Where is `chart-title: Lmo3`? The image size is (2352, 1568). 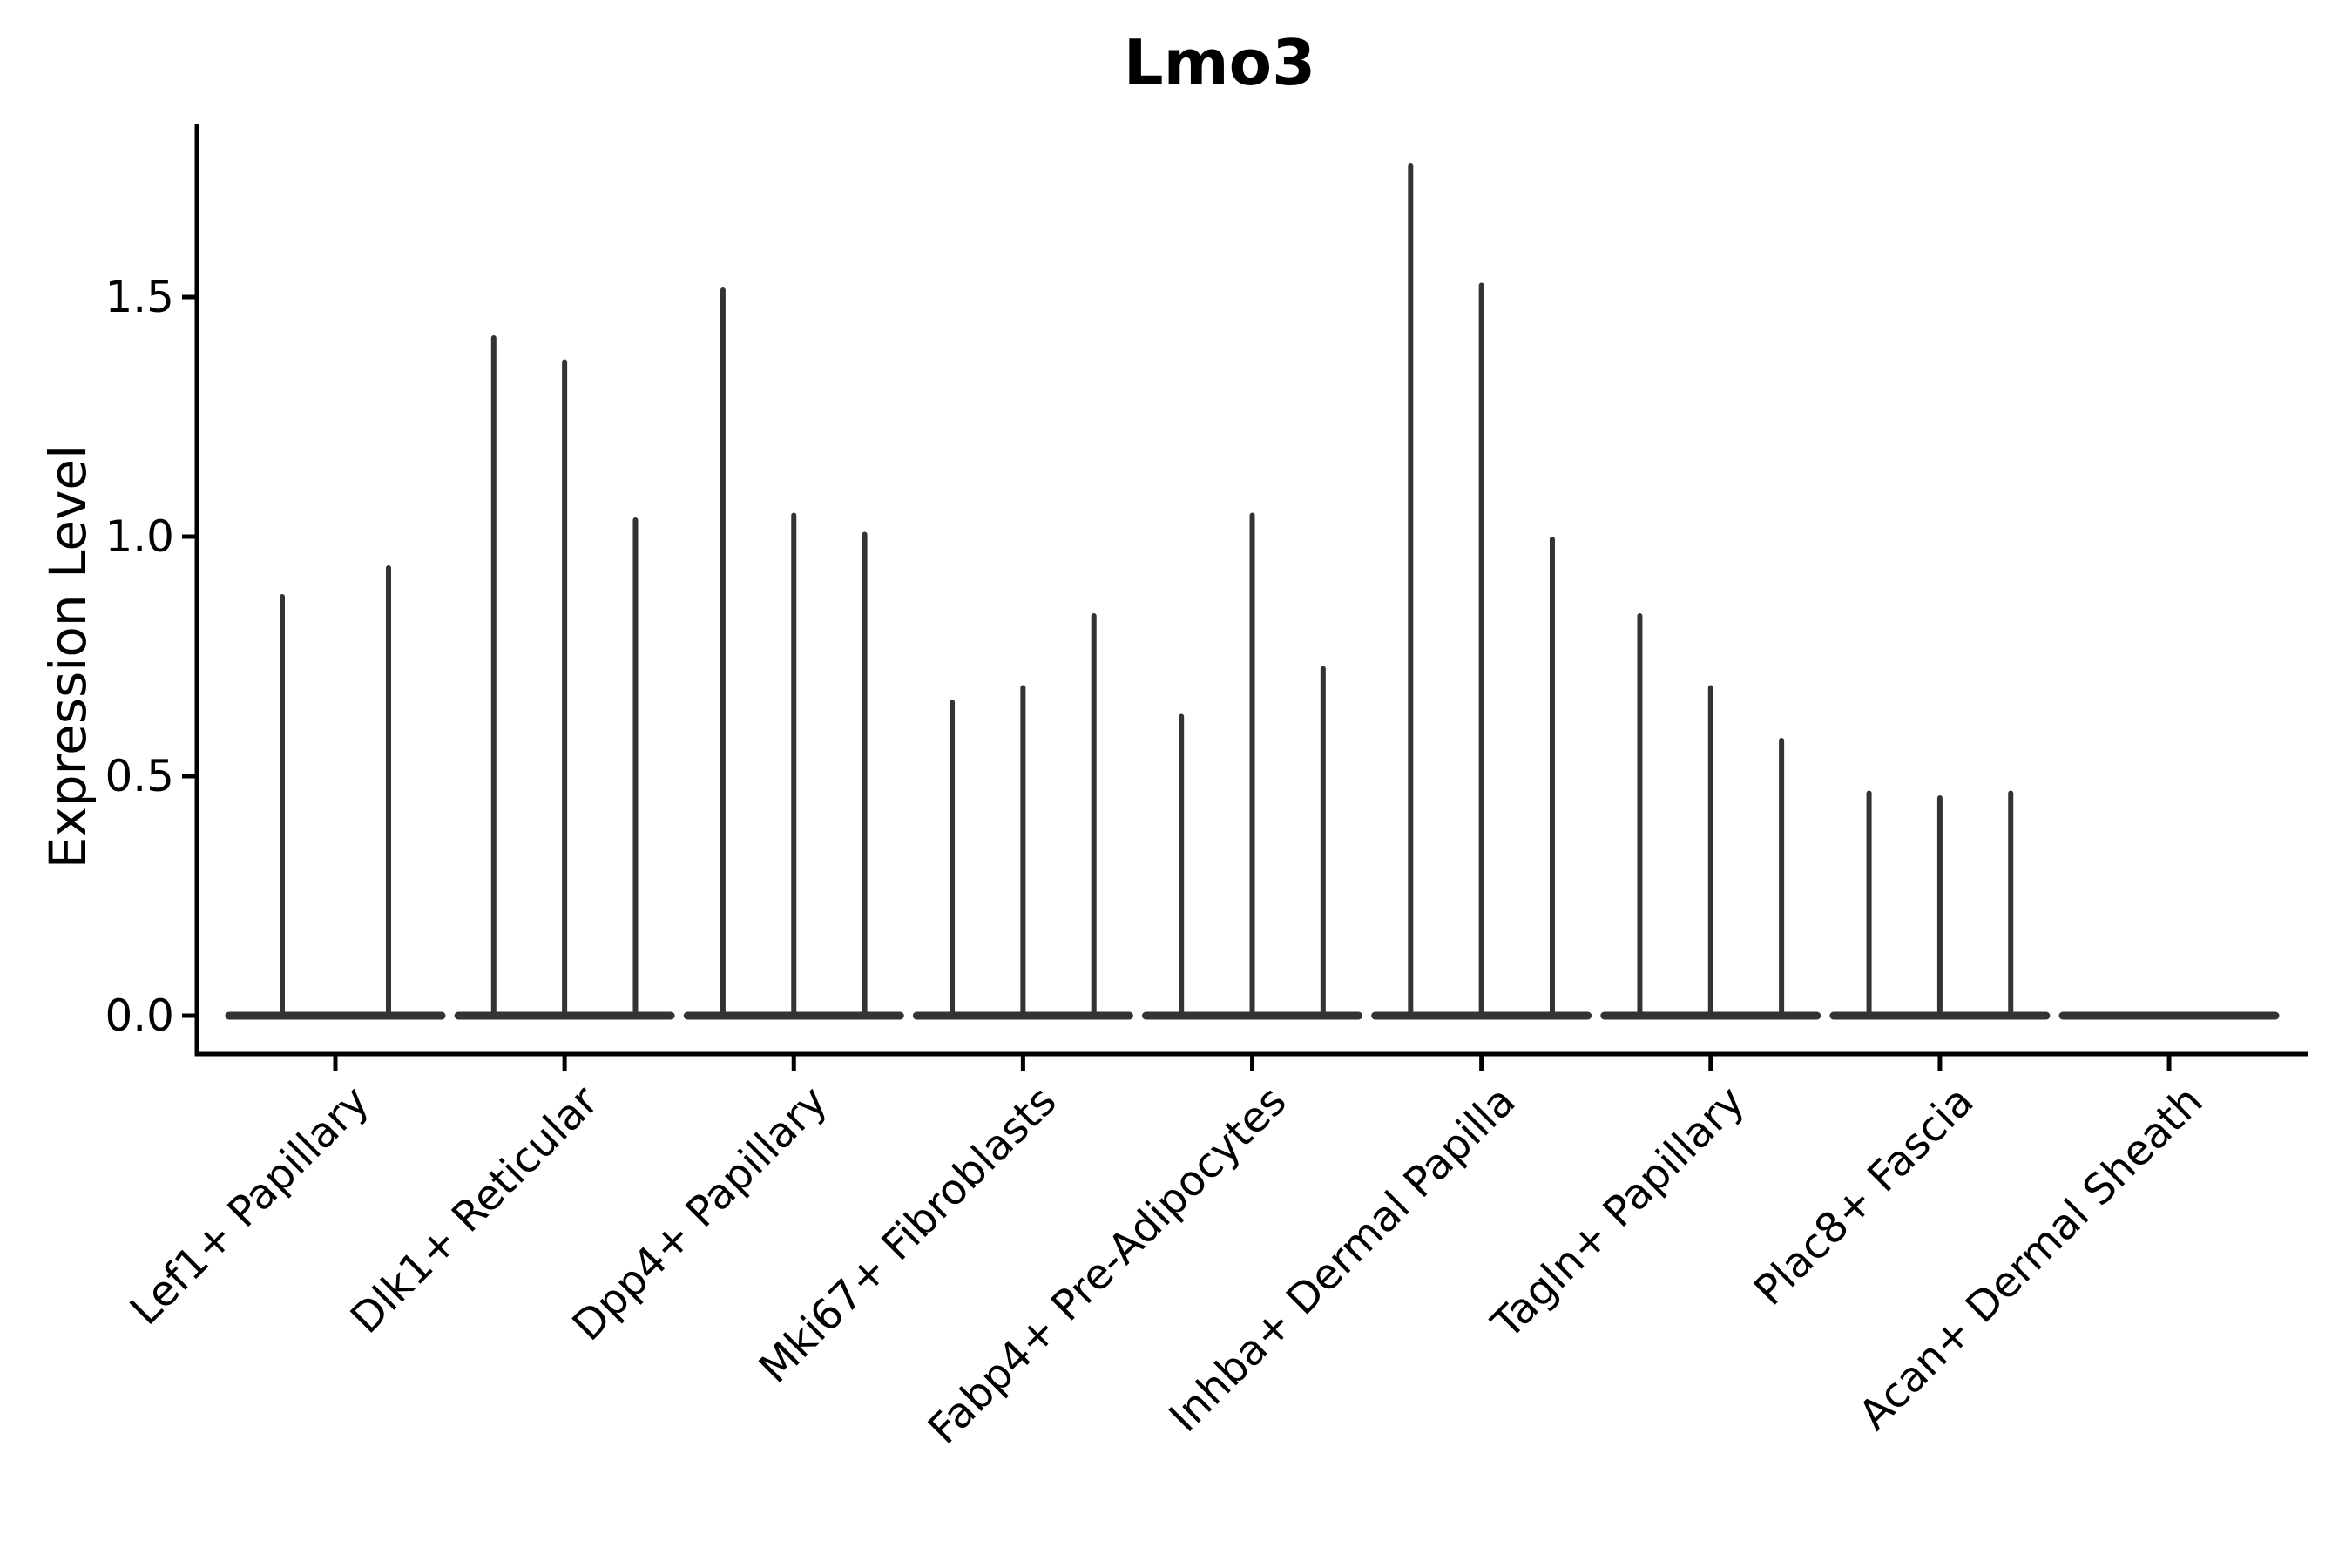
chart-title: Lmo3 is located at coordinates (1219, 62).